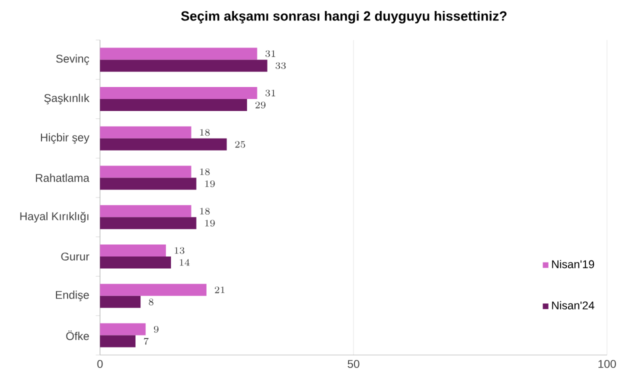 Image resolution: width=640 pixels, height=378 pixels. I want to click on x-tick-label: 0, so click(100, 364).